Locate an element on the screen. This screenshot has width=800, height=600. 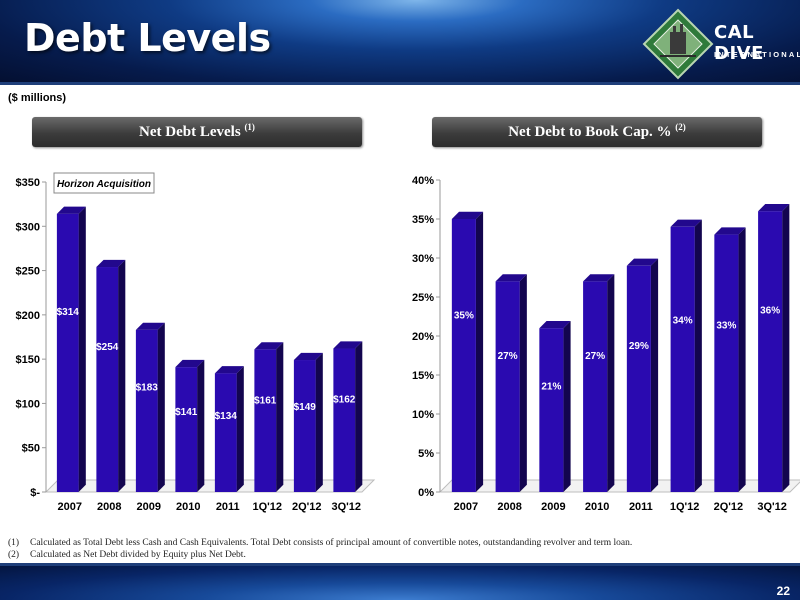
data-label: $314 is located at coordinates (68, 312).